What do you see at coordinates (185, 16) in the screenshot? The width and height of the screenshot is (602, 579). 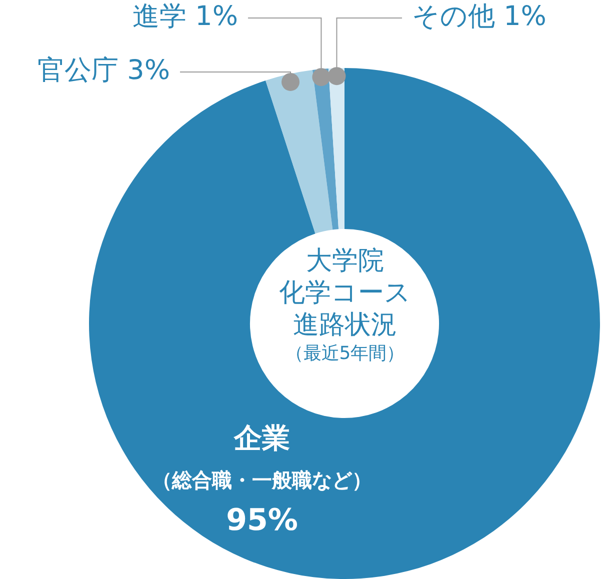 I see `slice-label: 進学 1%` at bounding box center [185, 16].